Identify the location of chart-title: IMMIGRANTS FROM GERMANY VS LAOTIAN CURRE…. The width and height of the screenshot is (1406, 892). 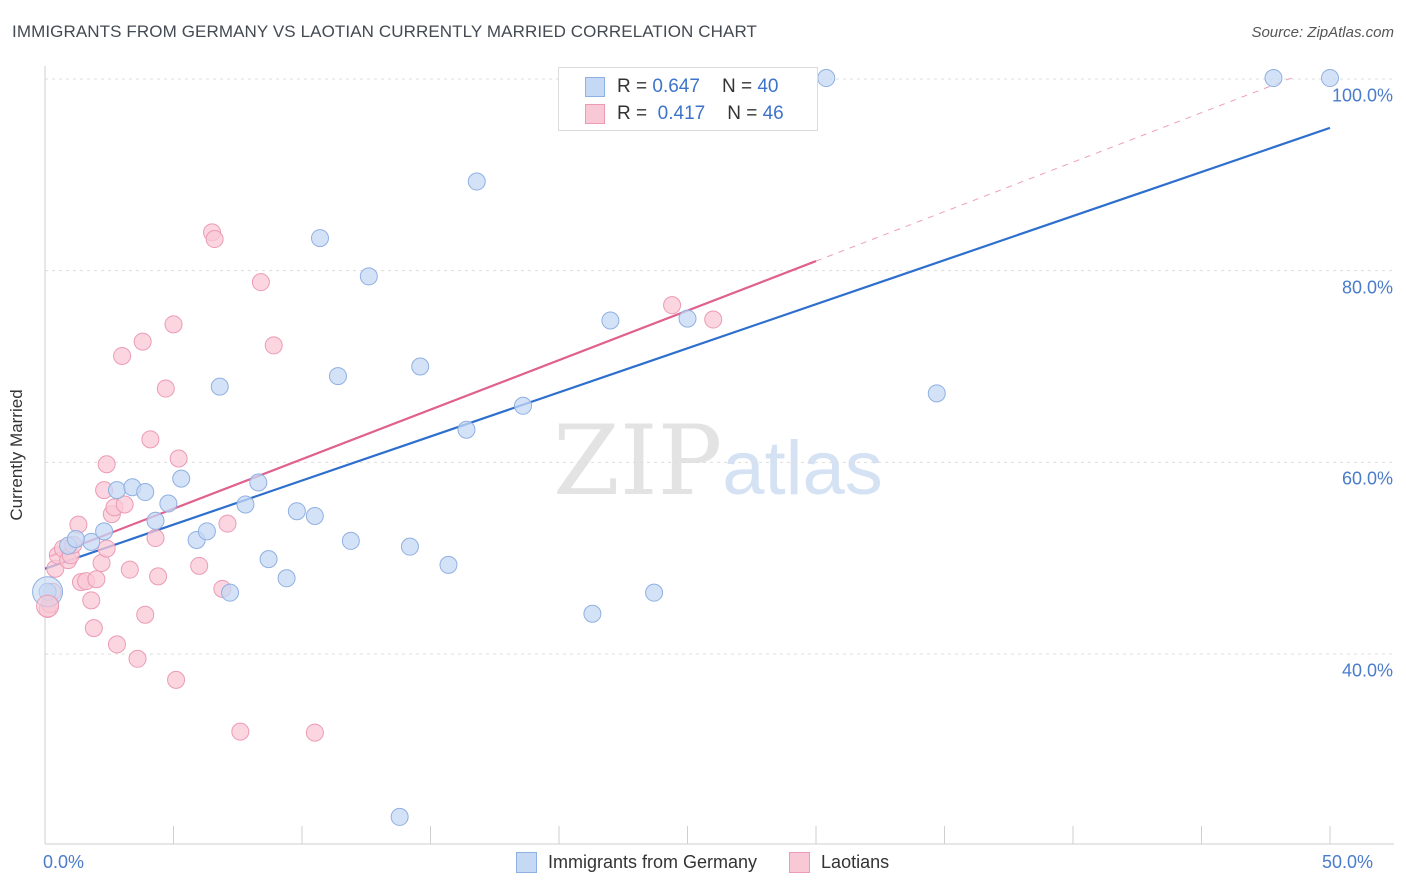
(385, 31).